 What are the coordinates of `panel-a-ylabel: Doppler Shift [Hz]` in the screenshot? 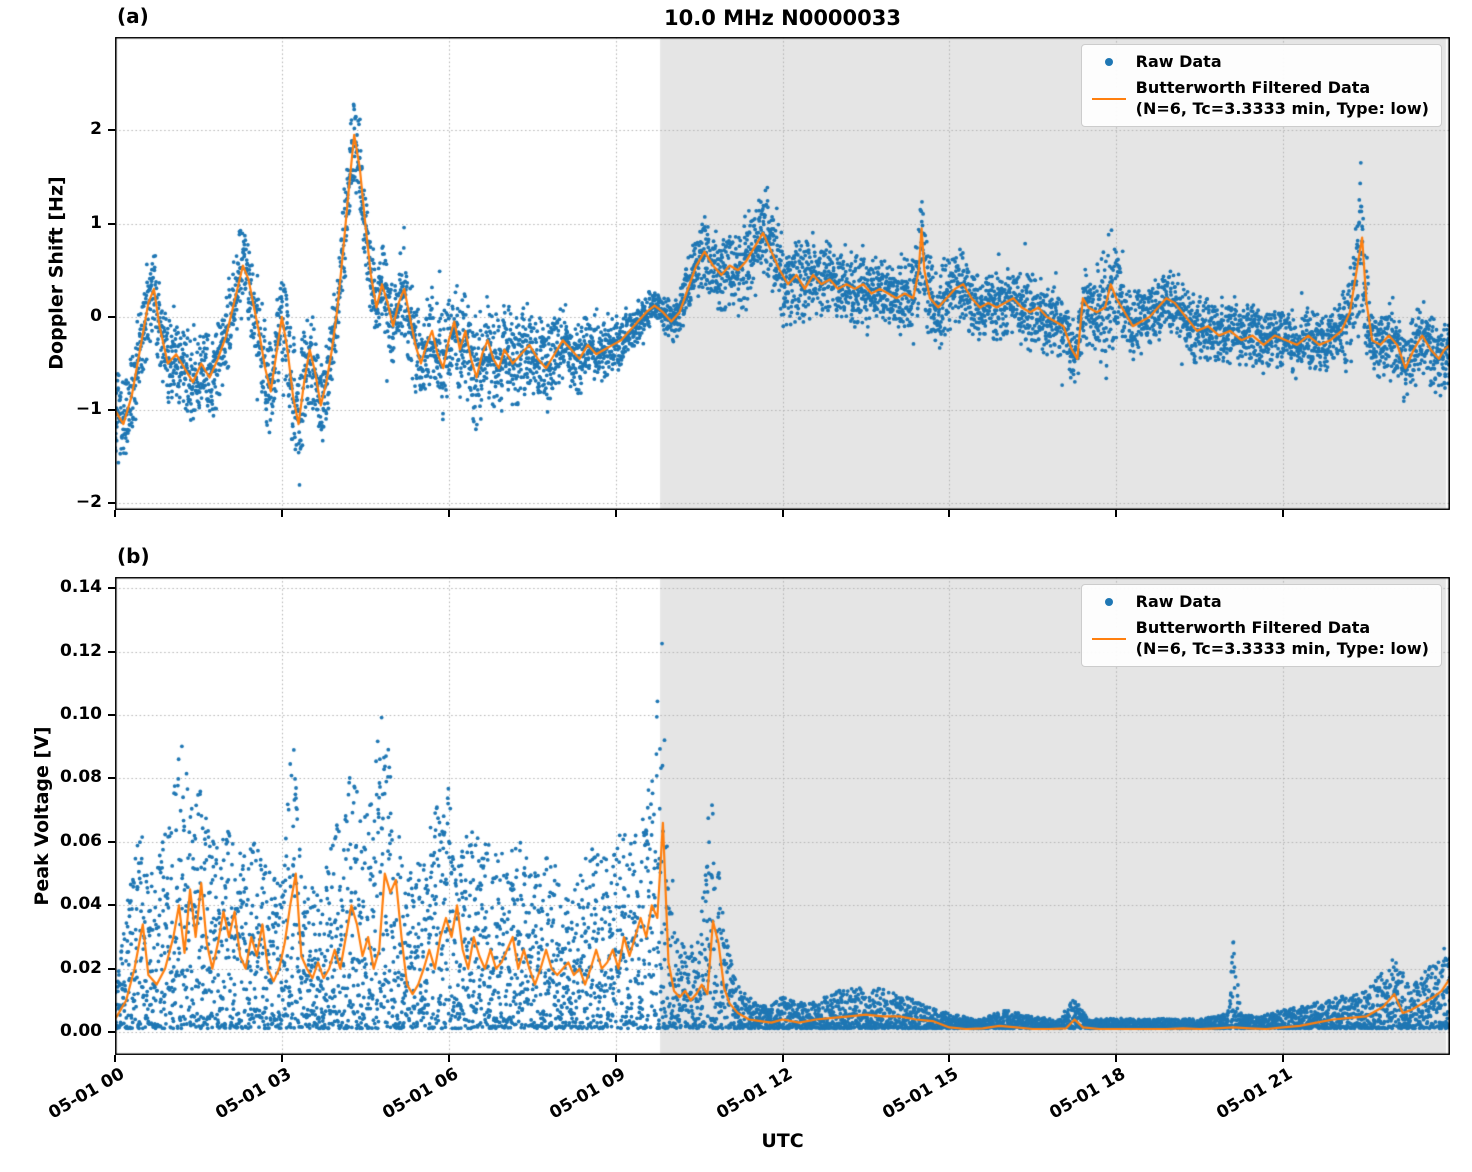 It's located at (56, 273).